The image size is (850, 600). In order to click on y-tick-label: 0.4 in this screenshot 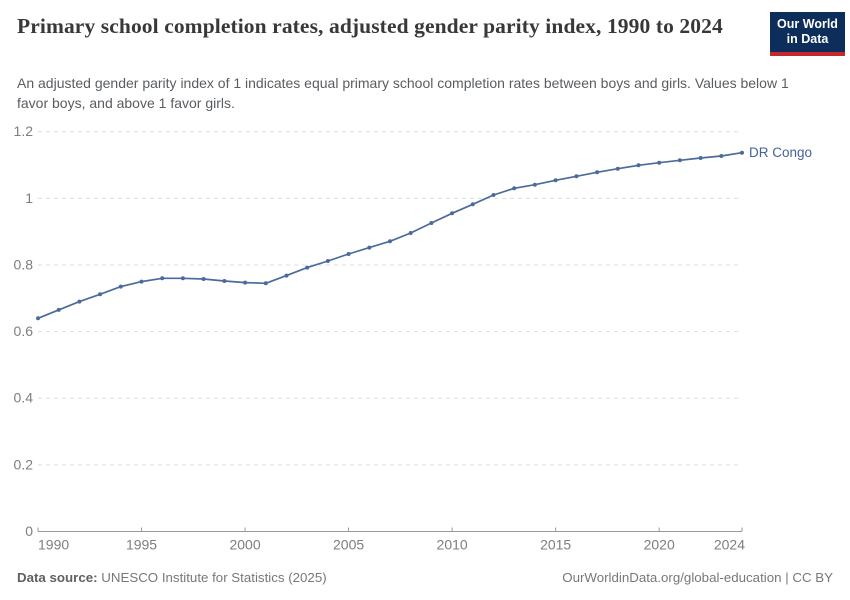, I will do `click(24, 398)`.